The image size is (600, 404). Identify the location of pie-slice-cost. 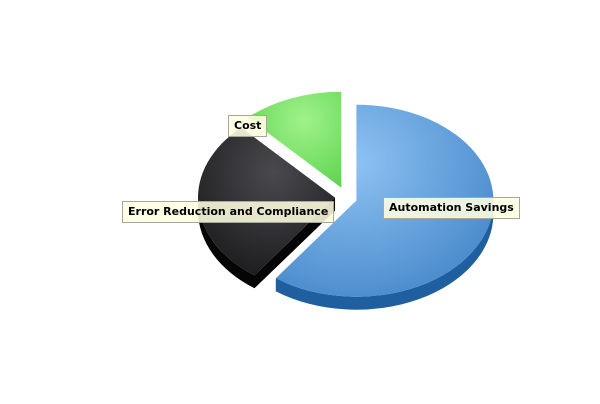
(294, 139).